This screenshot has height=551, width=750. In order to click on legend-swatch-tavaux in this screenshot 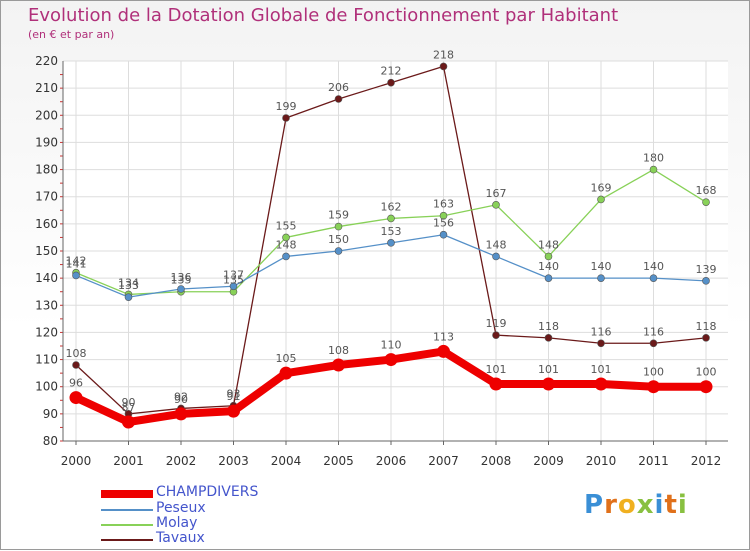, I will do `click(127, 540)`.